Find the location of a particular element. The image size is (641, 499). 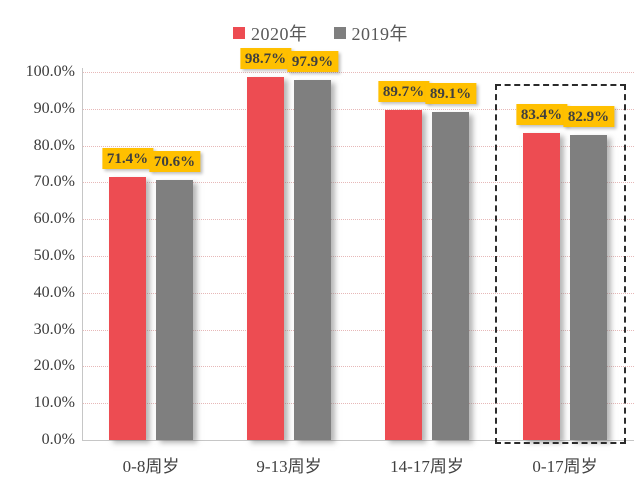

bar-value-label: 82.9% is located at coordinates (588, 116).